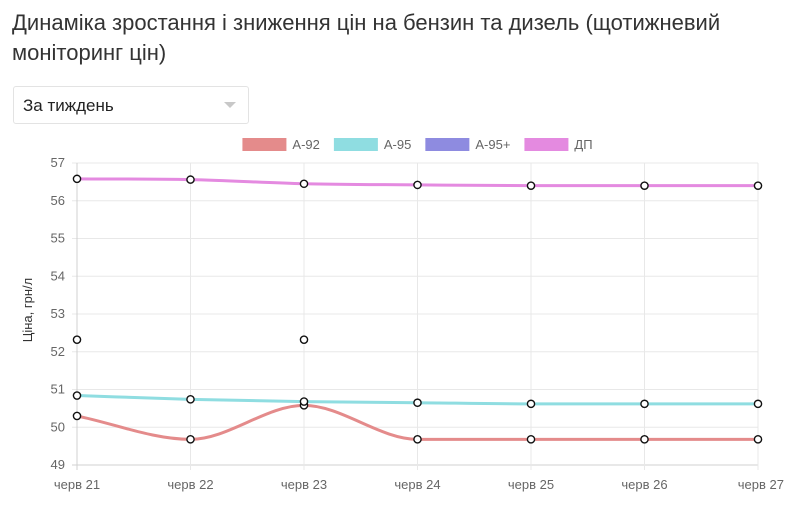 The width and height of the screenshot is (795, 511). What do you see at coordinates (58, 351) in the screenshot?
I see `y-tick-label: 52` at bounding box center [58, 351].